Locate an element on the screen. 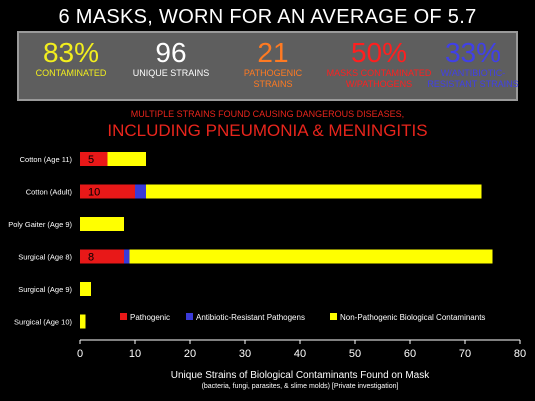  x-tick-label: 20 is located at coordinates (190, 354).